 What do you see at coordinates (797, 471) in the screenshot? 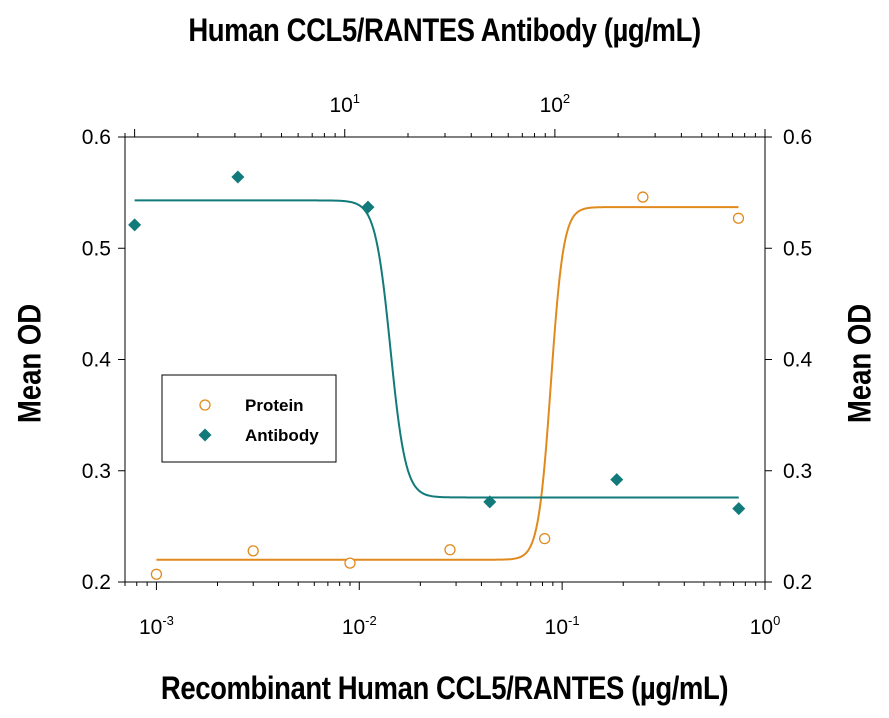
I see `right-y-tick-label: 0.3` at bounding box center [797, 471].